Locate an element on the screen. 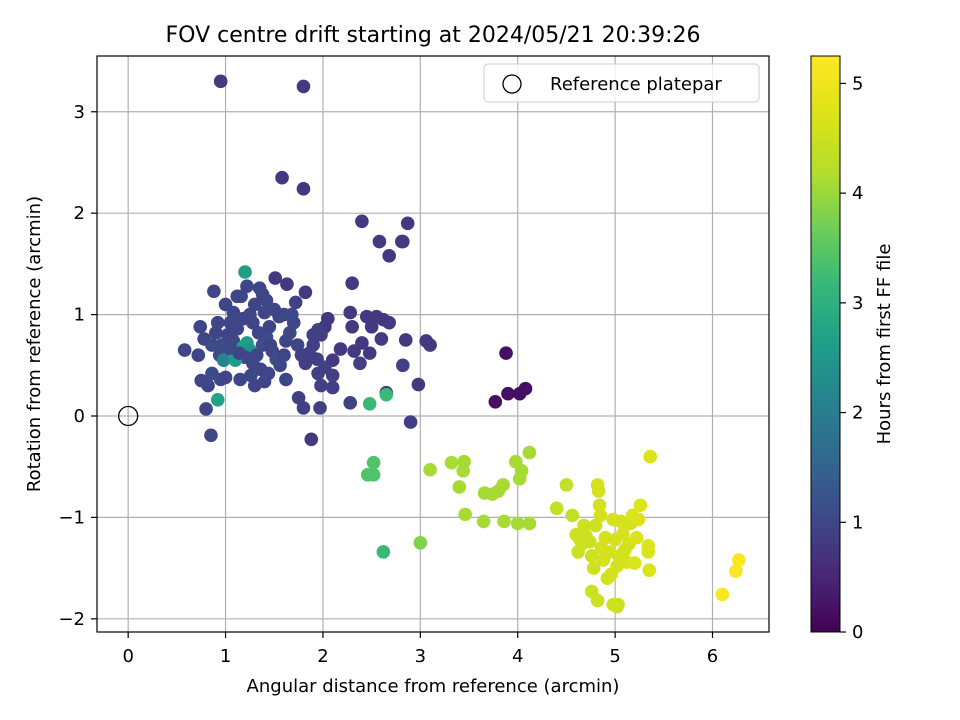 This screenshot has width=960, height=720. x-tick-label: 6 is located at coordinates (712, 656).